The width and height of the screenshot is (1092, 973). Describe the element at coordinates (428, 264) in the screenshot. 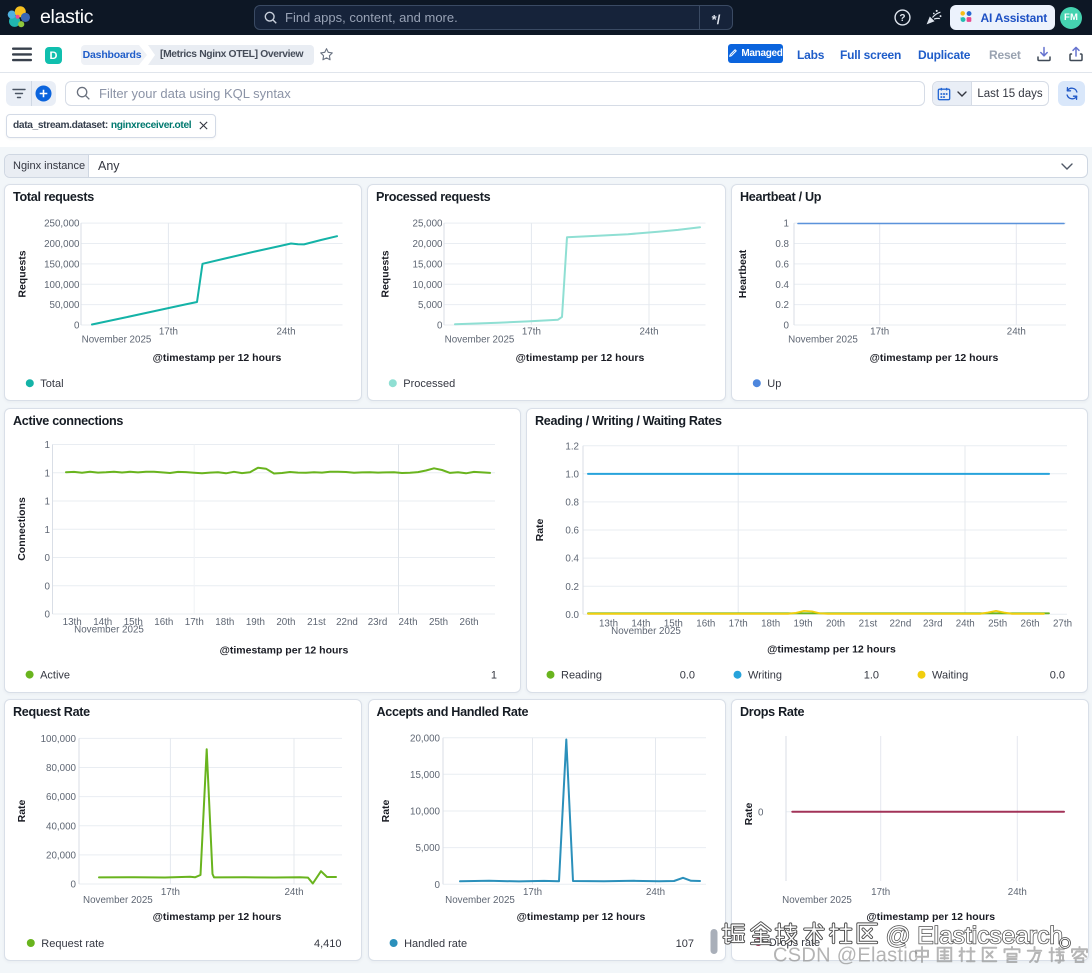

I see `svg-text: 15,000` at that location.